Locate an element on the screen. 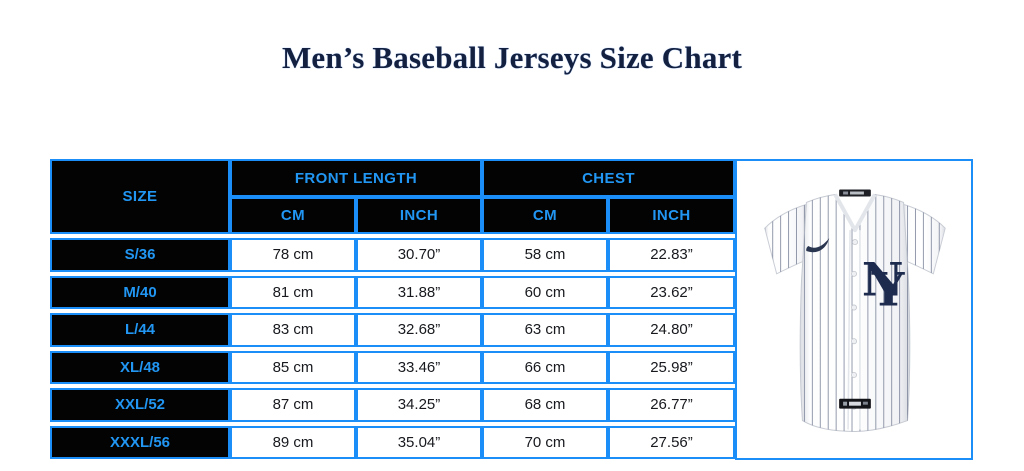 This screenshot has width=1024, height=471. jersey-image-panel: N Y is located at coordinates (854, 309).